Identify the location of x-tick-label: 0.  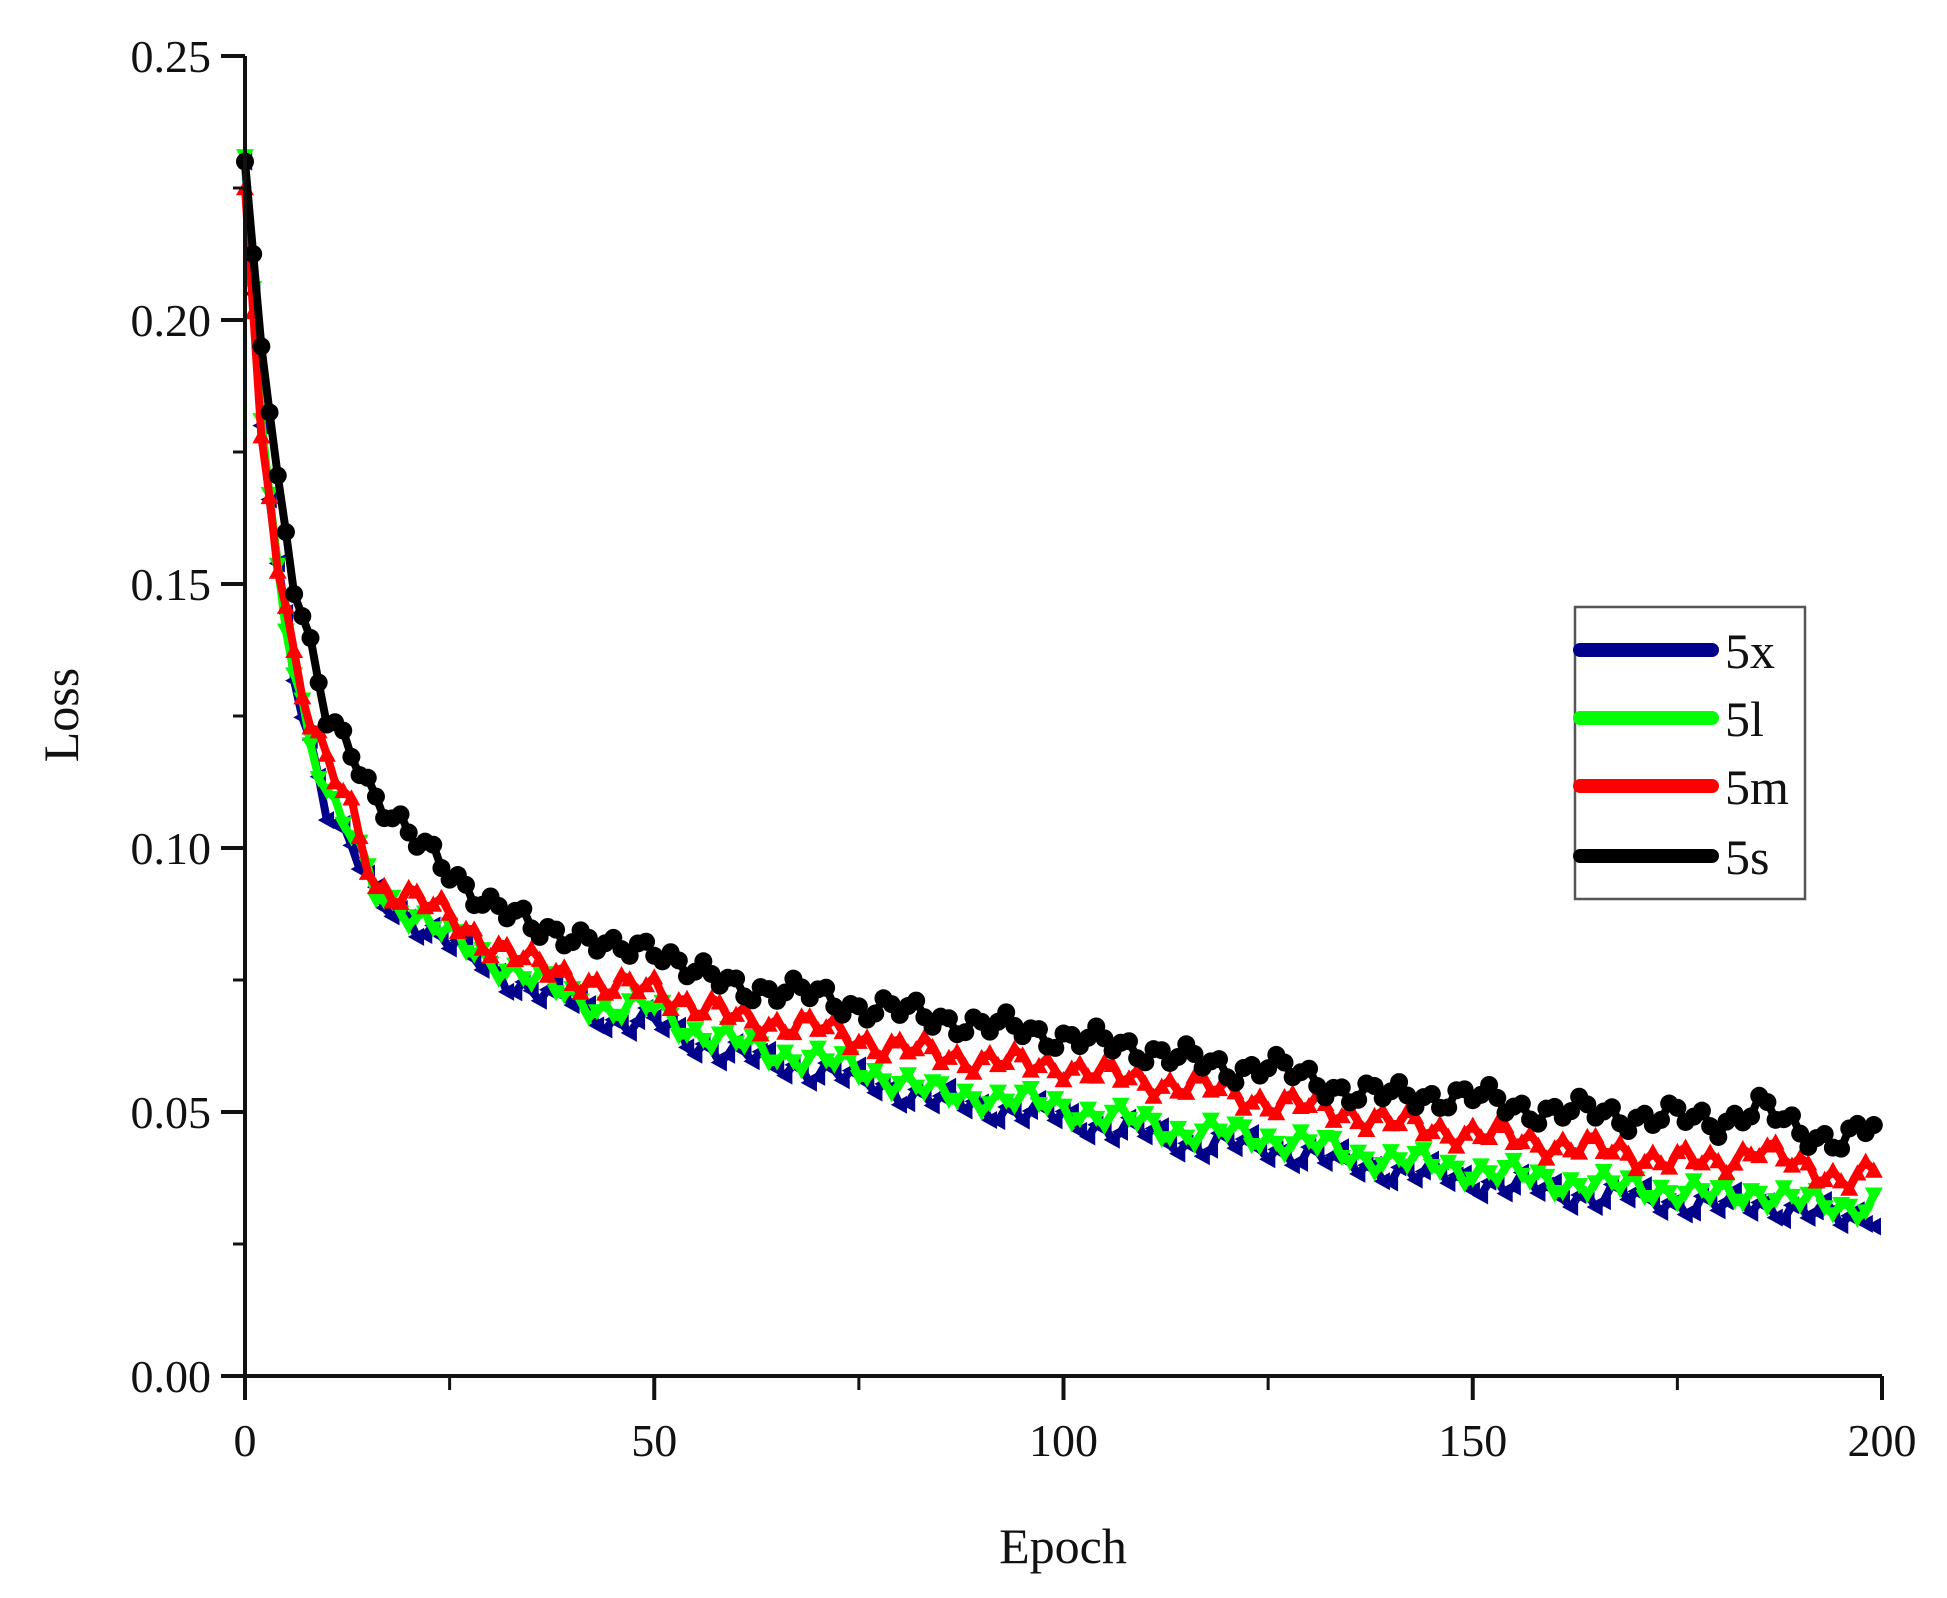
(245, 1440).